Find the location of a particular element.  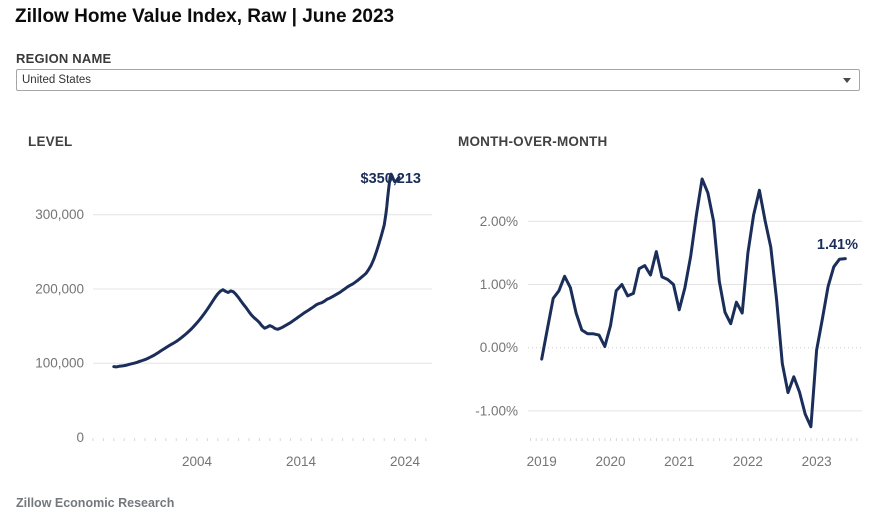

x-tick-label: 2004 is located at coordinates (197, 461).